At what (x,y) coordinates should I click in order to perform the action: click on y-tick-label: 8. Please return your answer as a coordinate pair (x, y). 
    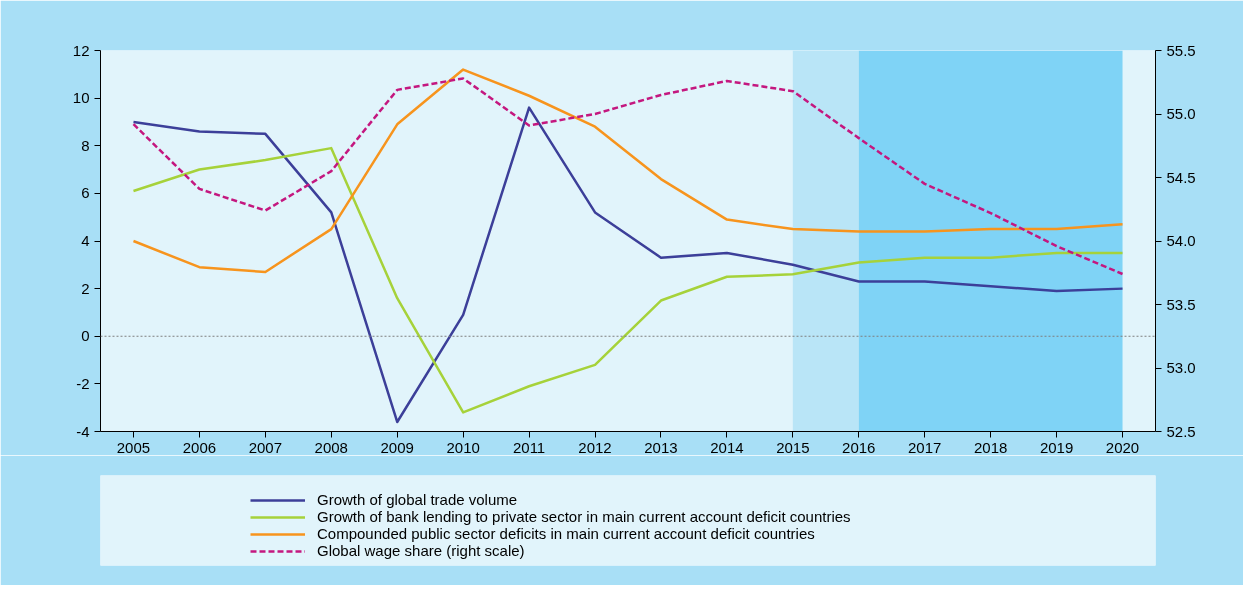
    Looking at the image, I should click on (85, 145).